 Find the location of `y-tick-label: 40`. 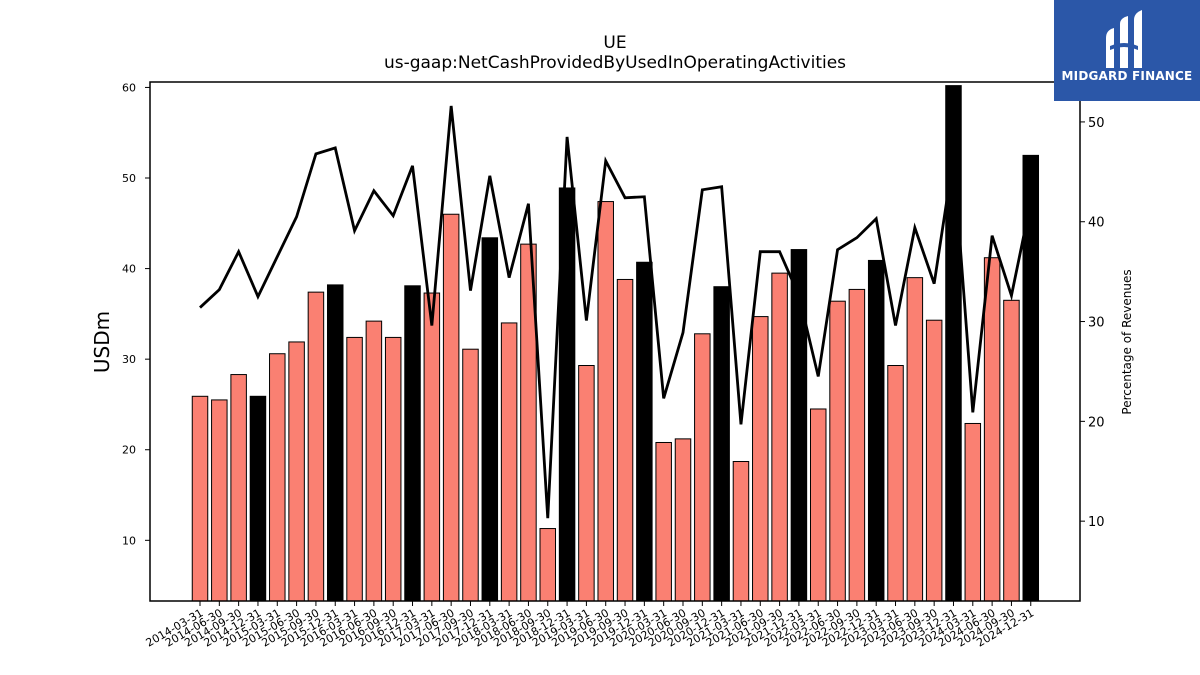

y-tick-label: 40 is located at coordinates (129, 269).